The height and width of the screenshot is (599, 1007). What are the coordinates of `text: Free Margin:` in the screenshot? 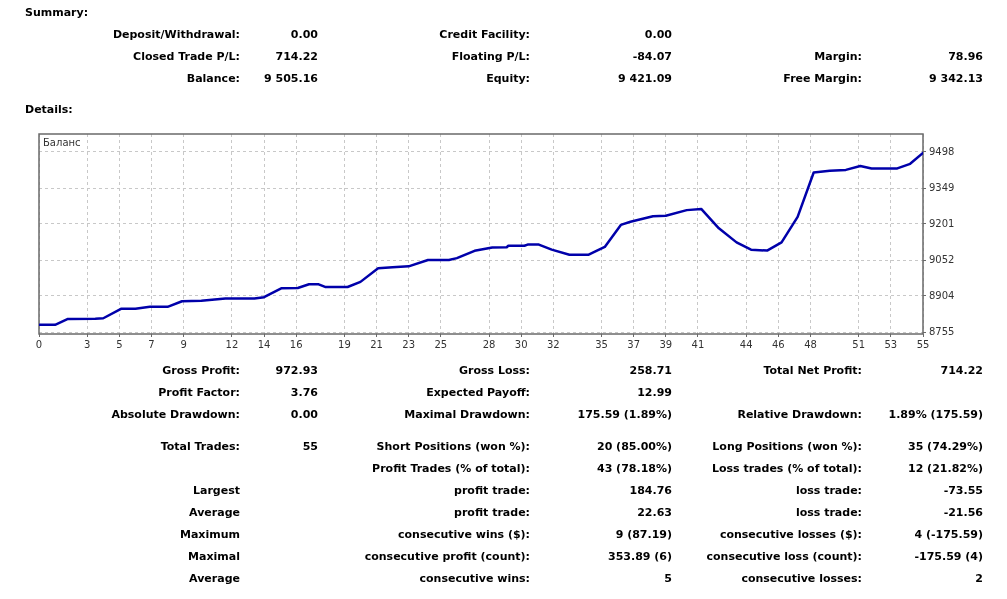 It's located at (822, 79).